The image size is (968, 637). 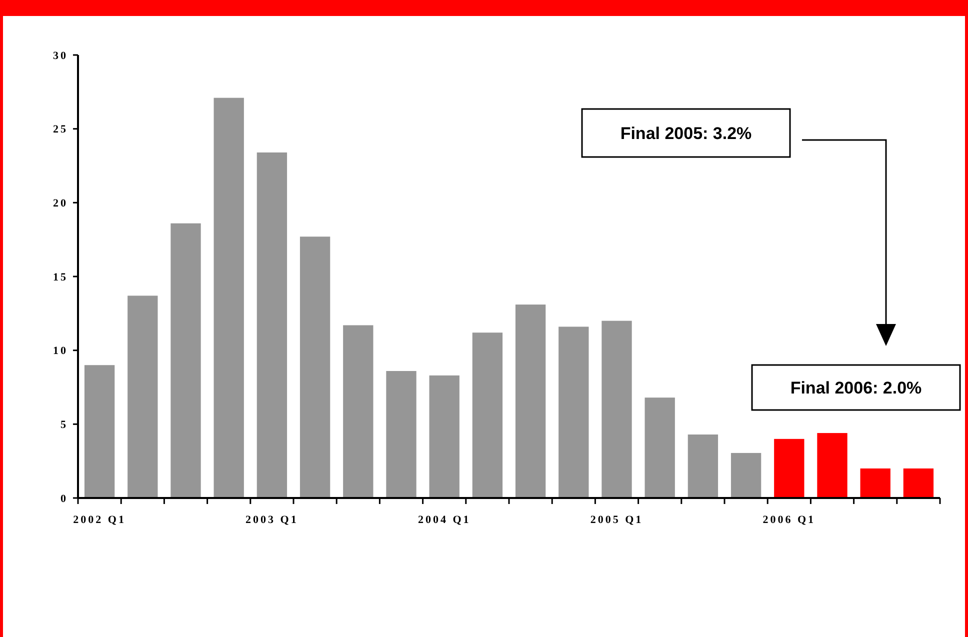 What do you see at coordinates (444, 520) in the screenshot?
I see `x-tick-label: 2004 Q1` at bounding box center [444, 520].